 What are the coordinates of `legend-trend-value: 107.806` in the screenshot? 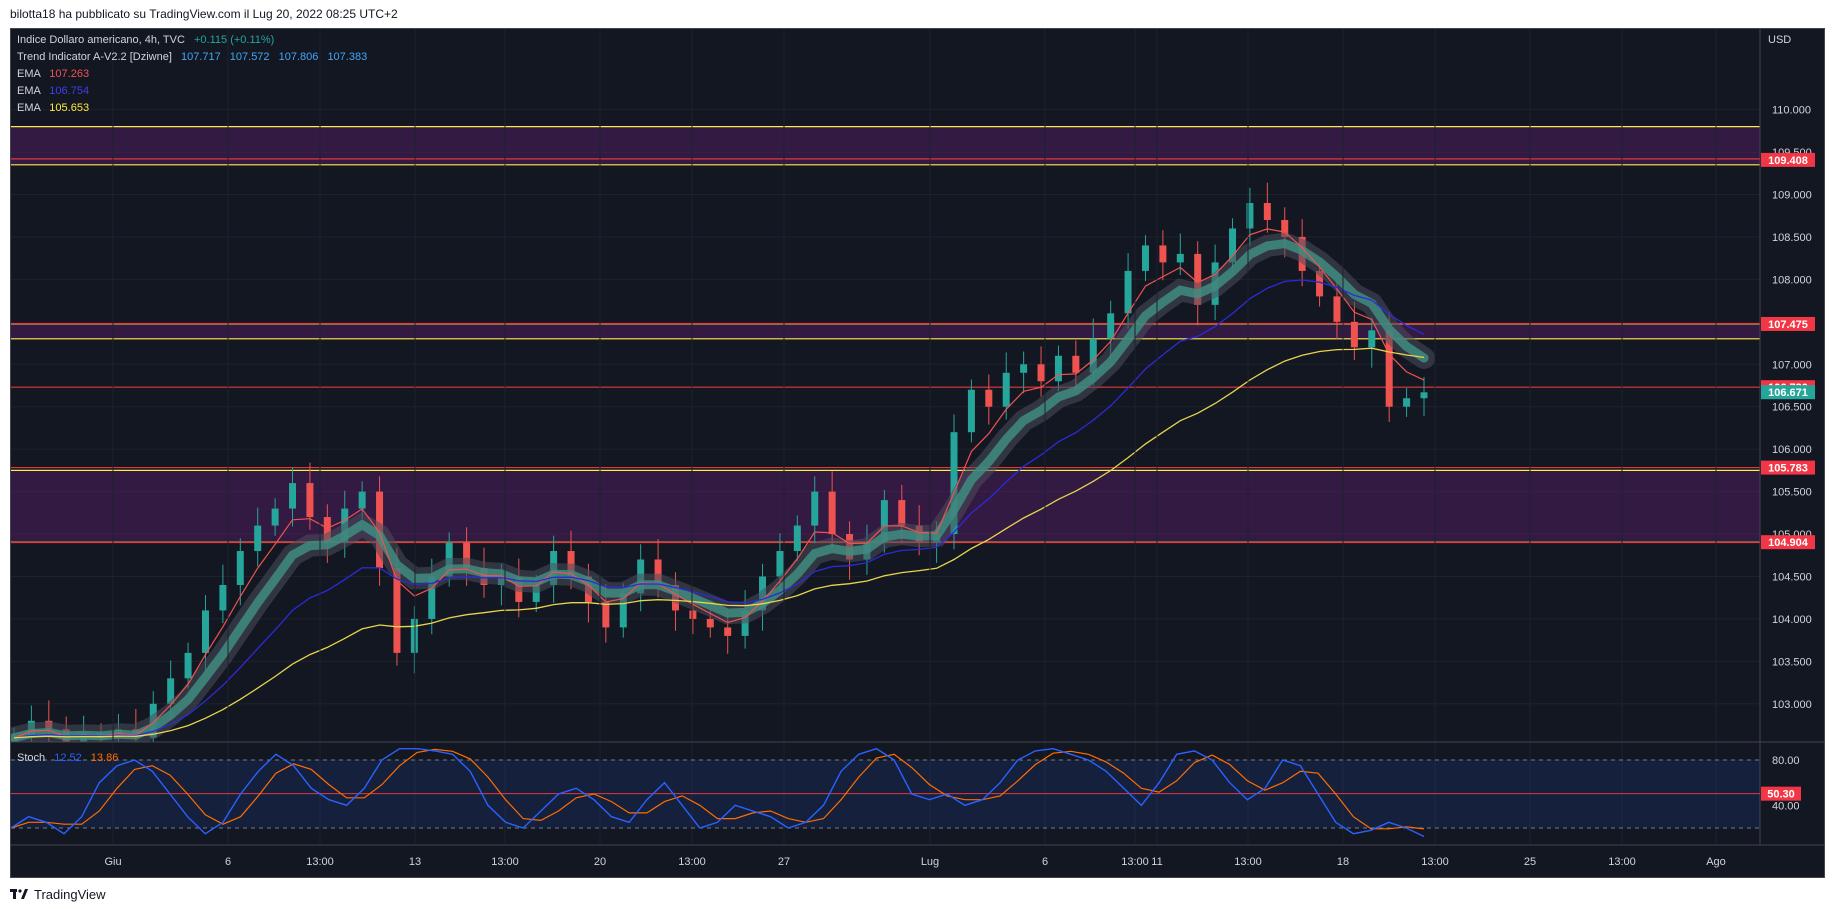 It's located at (298, 57).